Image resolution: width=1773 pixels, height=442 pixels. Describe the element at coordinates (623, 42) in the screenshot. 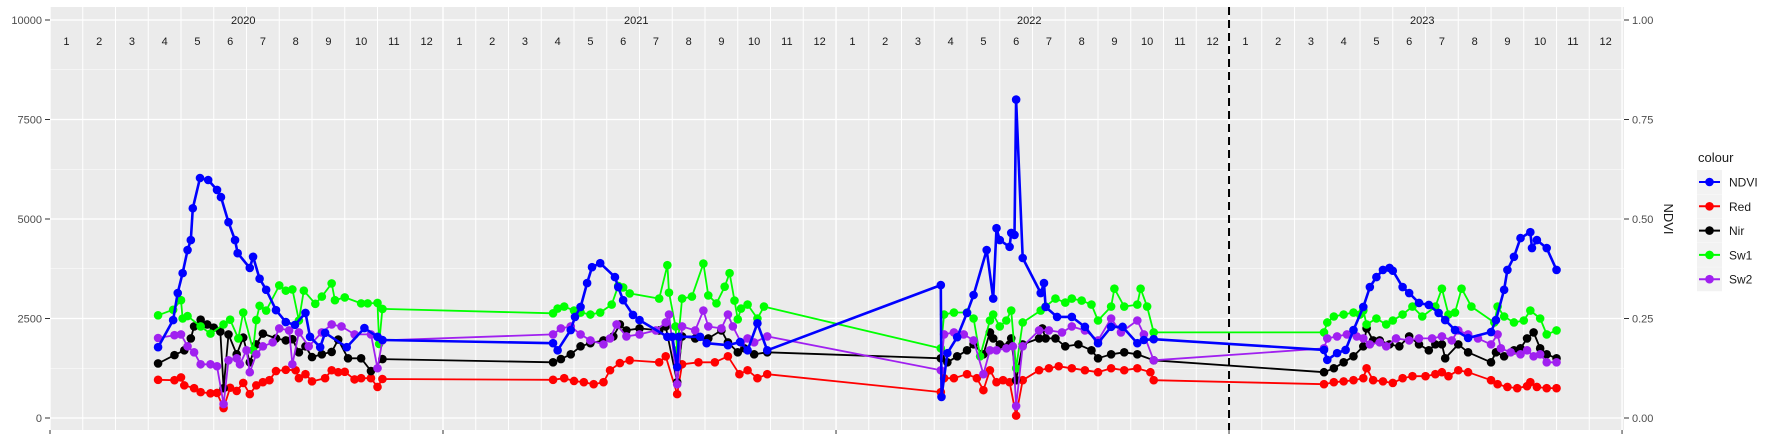

I see `month-label: 6` at that location.